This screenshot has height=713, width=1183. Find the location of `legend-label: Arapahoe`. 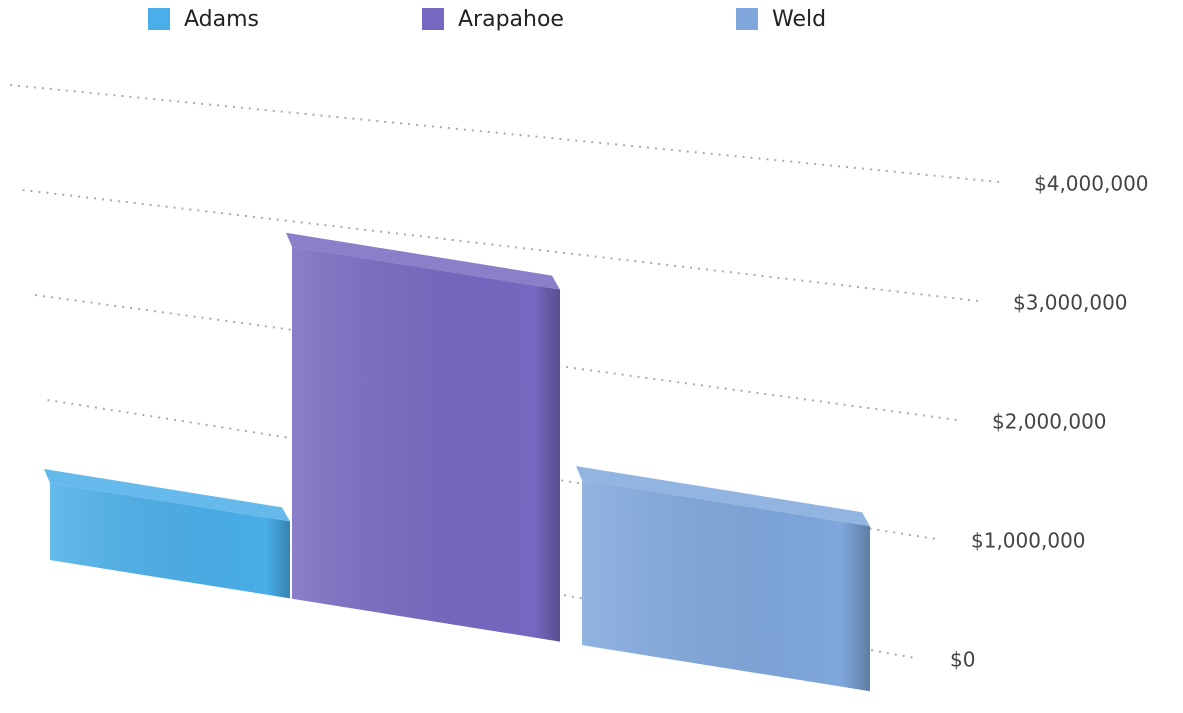

legend-label: Arapahoe is located at coordinates (511, 19).